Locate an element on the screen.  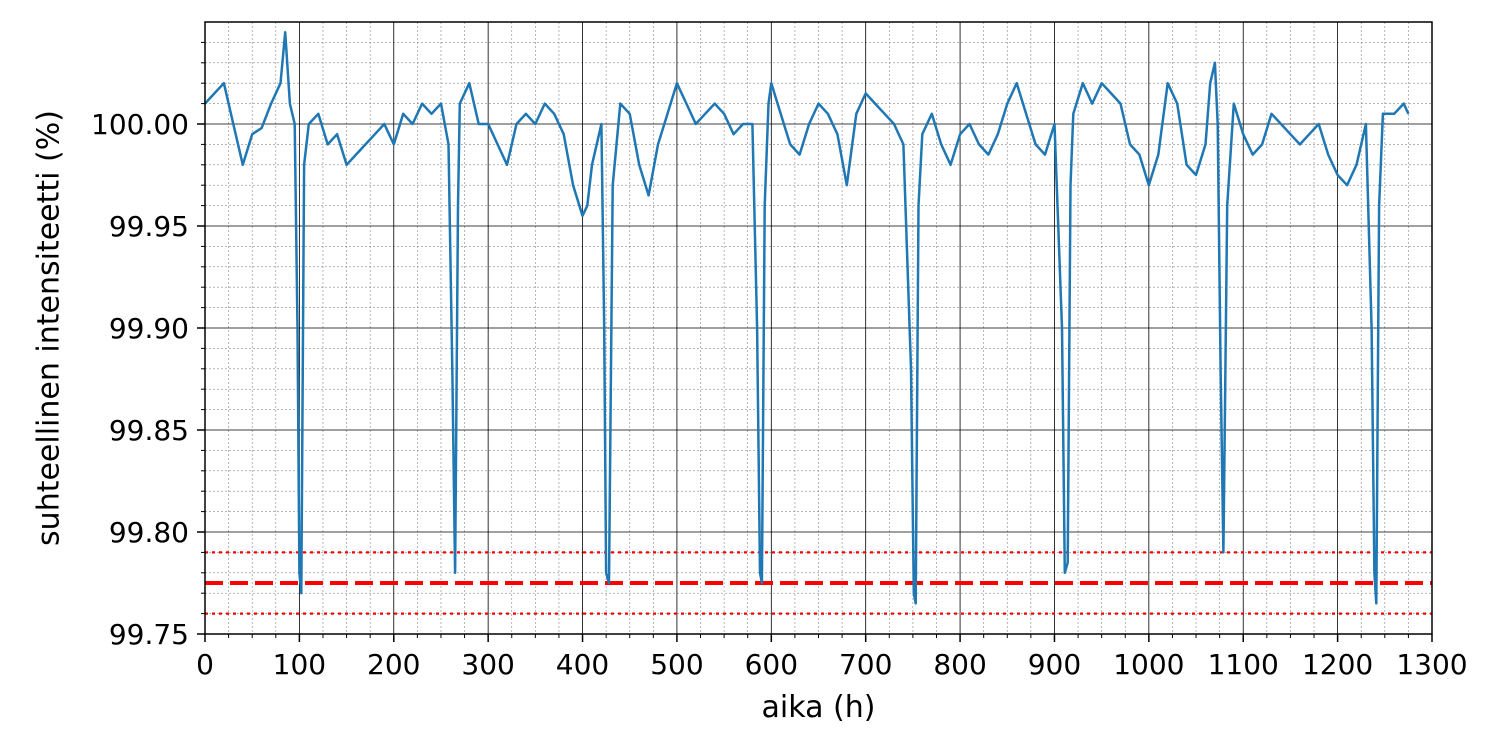
x-tick-label: 700 is located at coordinates (865, 664).